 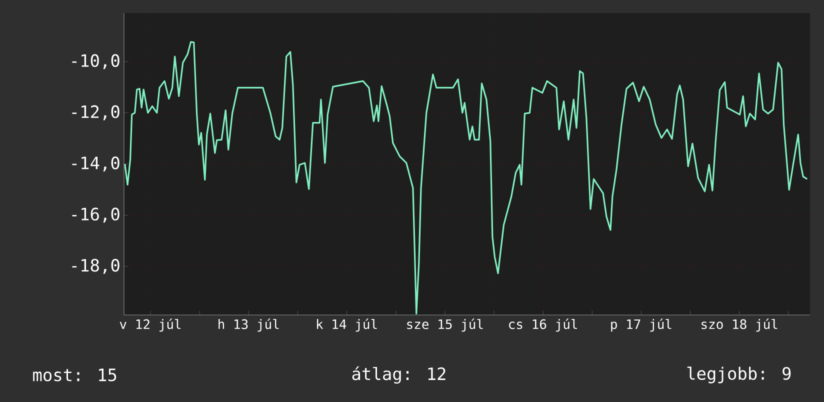 What do you see at coordinates (543, 325) in the screenshot?
I see `x-tick-label: cs 16 júl` at bounding box center [543, 325].